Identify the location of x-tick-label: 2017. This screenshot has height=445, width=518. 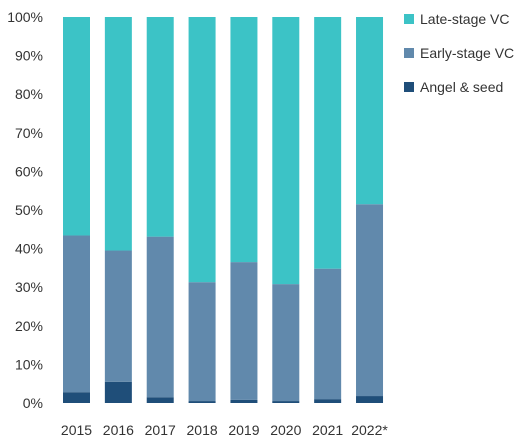
(160, 430).